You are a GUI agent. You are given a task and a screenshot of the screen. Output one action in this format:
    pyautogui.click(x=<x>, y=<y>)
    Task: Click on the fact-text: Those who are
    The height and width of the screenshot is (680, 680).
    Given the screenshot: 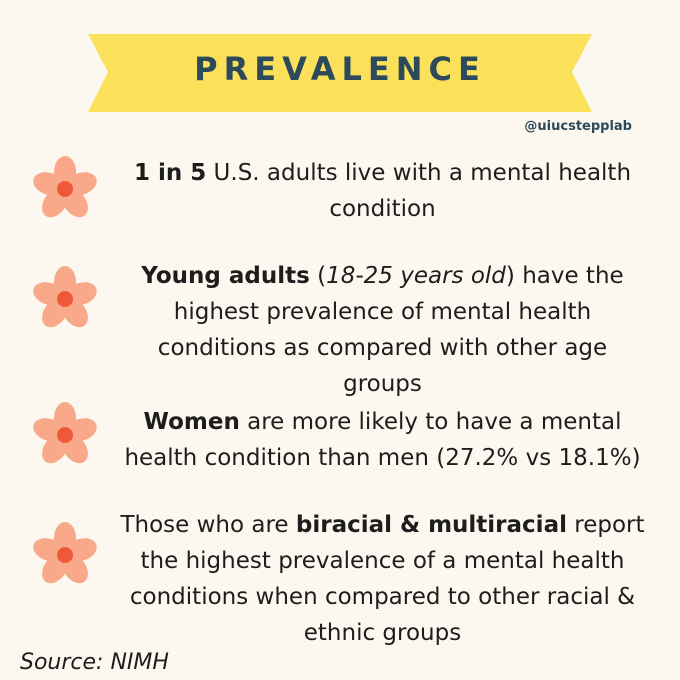 What is the action you would take?
    pyautogui.click(x=208, y=525)
    